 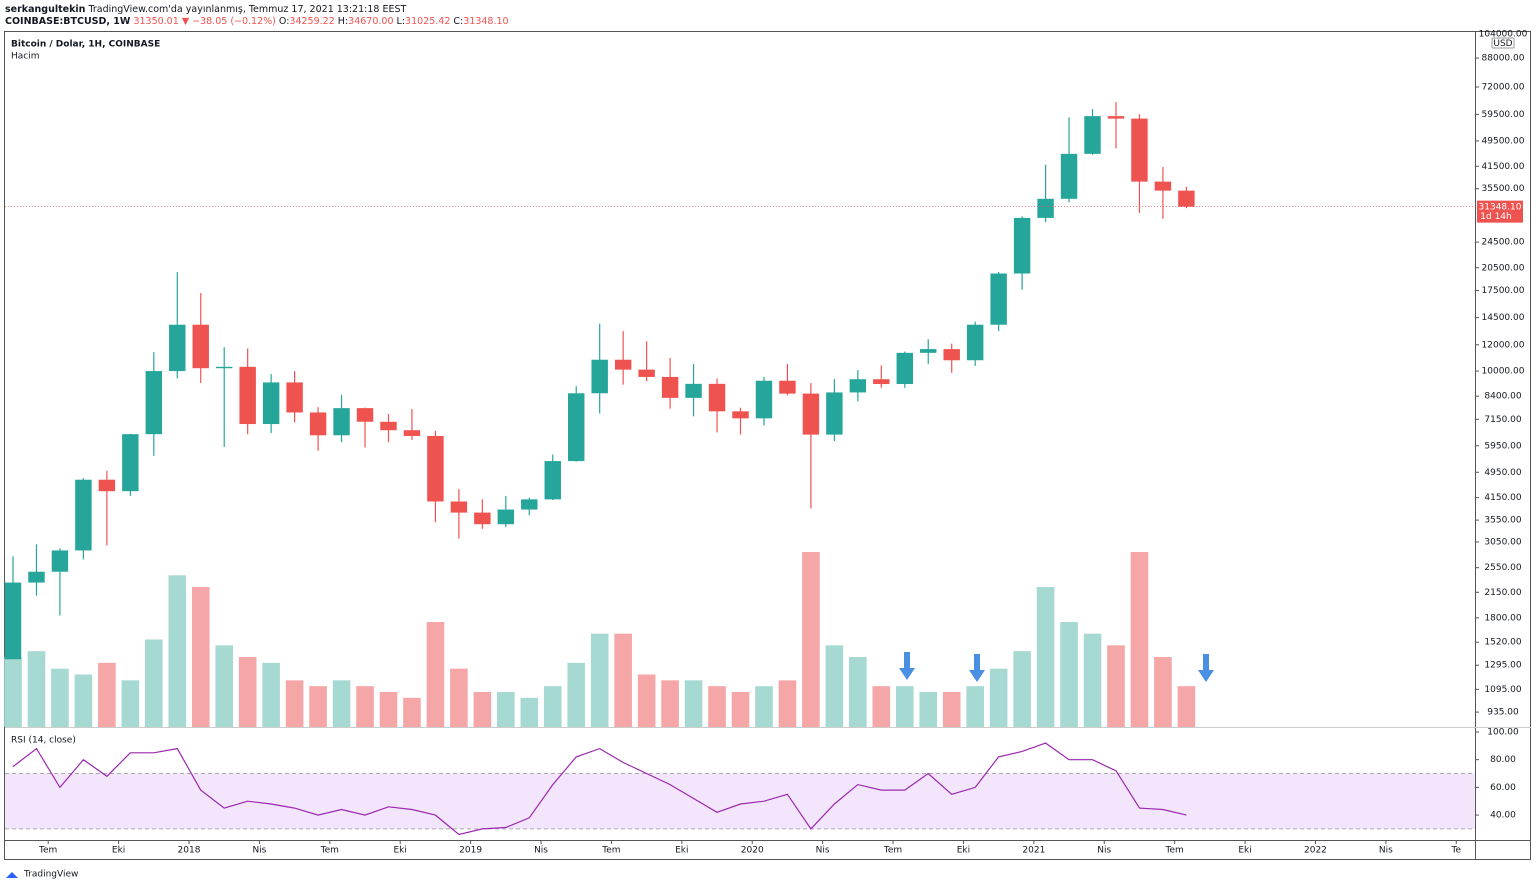 What do you see at coordinates (1502, 521) in the screenshot?
I see `y-tick-label: 3550.00` at bounding box center [1502, 521].